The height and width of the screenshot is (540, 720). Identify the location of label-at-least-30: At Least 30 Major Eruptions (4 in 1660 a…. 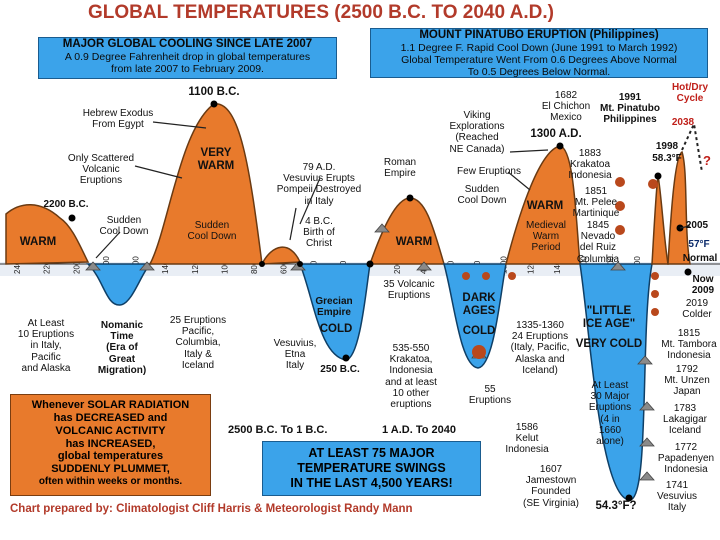
(610, 413).